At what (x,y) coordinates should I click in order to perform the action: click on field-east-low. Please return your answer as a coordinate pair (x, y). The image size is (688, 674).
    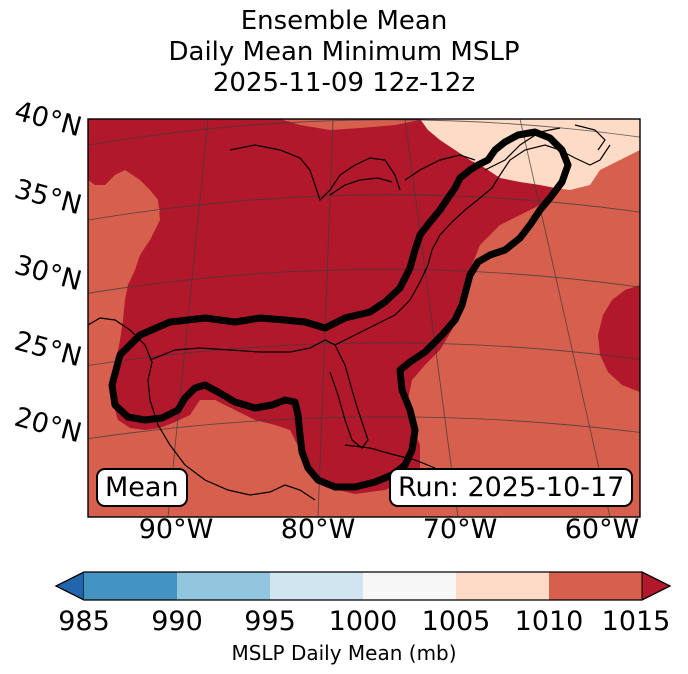
    Looking at the image, I should click on (619, 338).